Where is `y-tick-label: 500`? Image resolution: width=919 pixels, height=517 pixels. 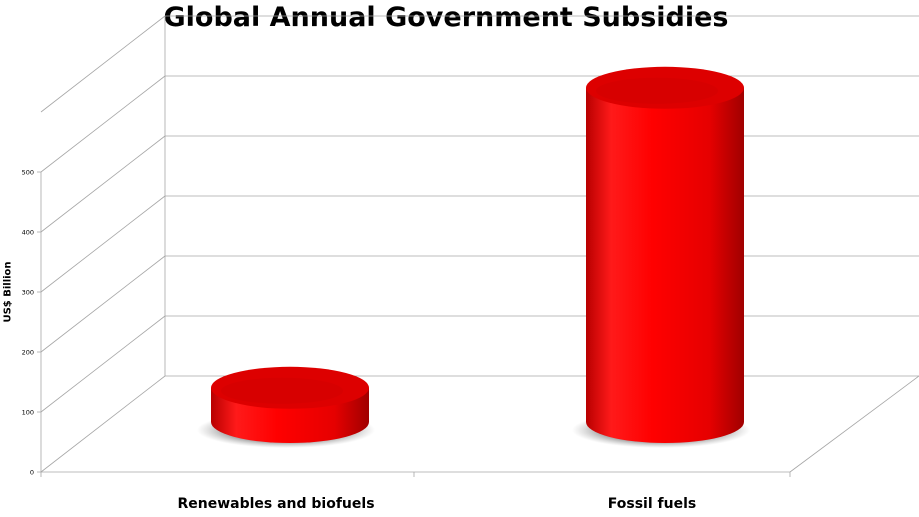
y-tick-label: 500 is located at coordinates (28, 173).